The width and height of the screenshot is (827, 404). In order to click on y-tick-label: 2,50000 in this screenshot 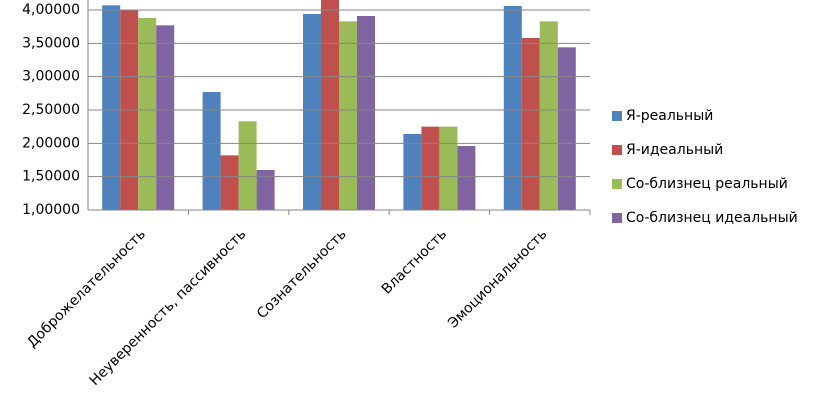, I will do `click(51, 110)`.